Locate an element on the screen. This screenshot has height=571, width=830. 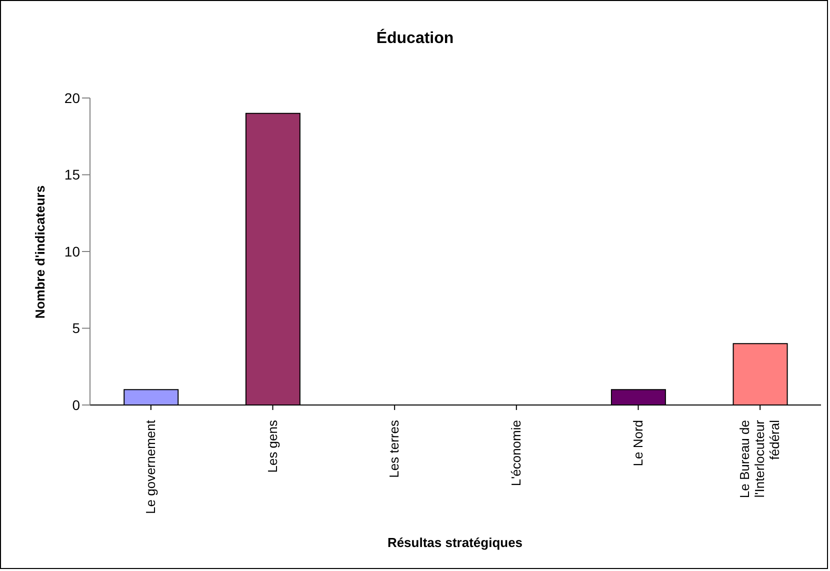
x-tick-label: Les terres is located at coordinates (394, 449).